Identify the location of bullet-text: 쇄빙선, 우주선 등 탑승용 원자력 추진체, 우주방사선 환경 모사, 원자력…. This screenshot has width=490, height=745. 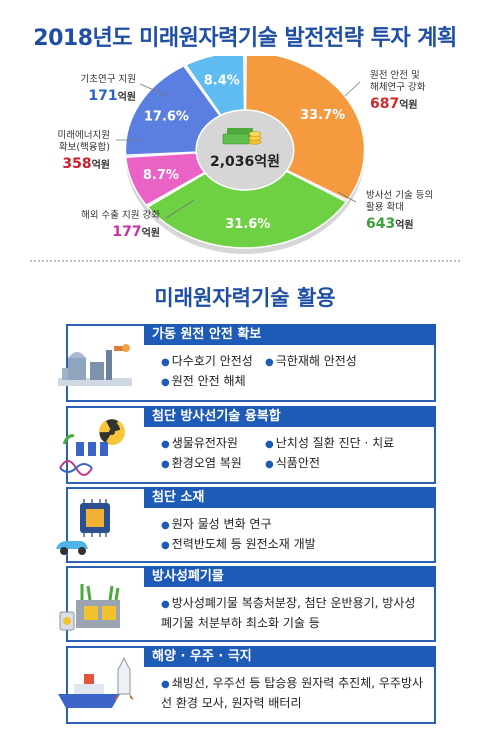
(292, 693).